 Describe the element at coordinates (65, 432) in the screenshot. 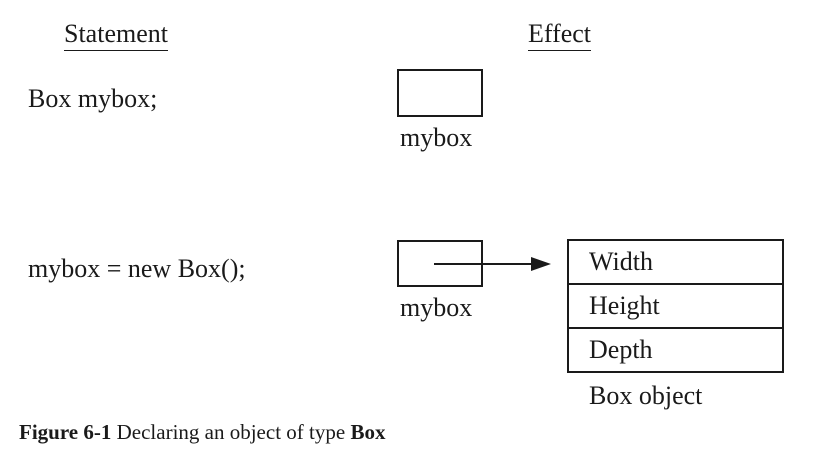

I see `figure-number: Figure 6-1` at that location.